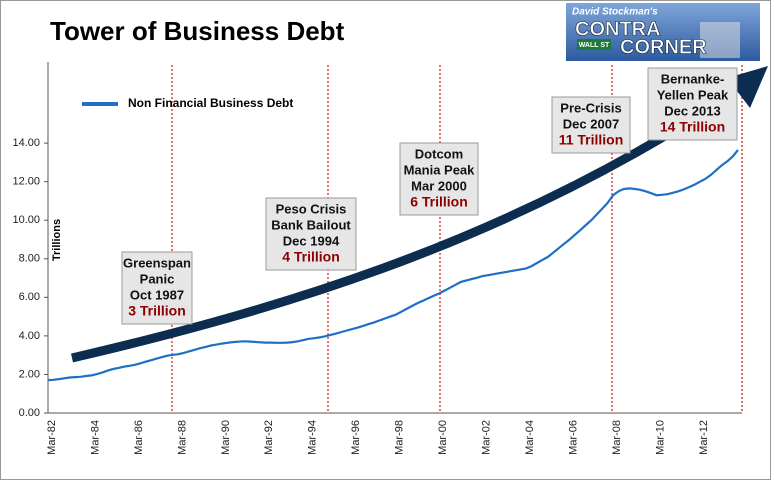  Describe the element at coordinates (26, 143) in the screenshot. I see `y-tick-label: 14.00` at that location.